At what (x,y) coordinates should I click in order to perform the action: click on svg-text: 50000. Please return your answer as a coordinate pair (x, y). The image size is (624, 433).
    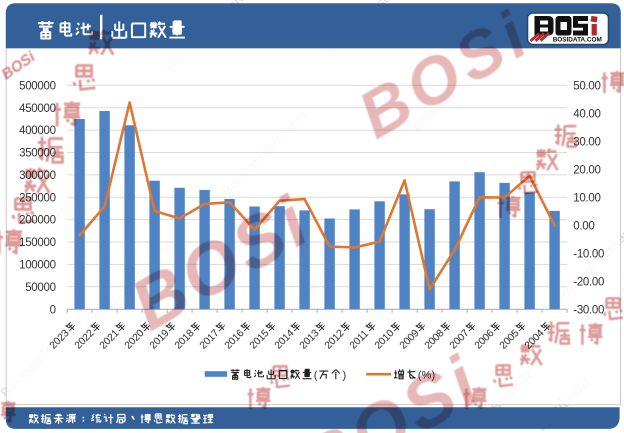
    Looking at the image, I should click on (40, 288).